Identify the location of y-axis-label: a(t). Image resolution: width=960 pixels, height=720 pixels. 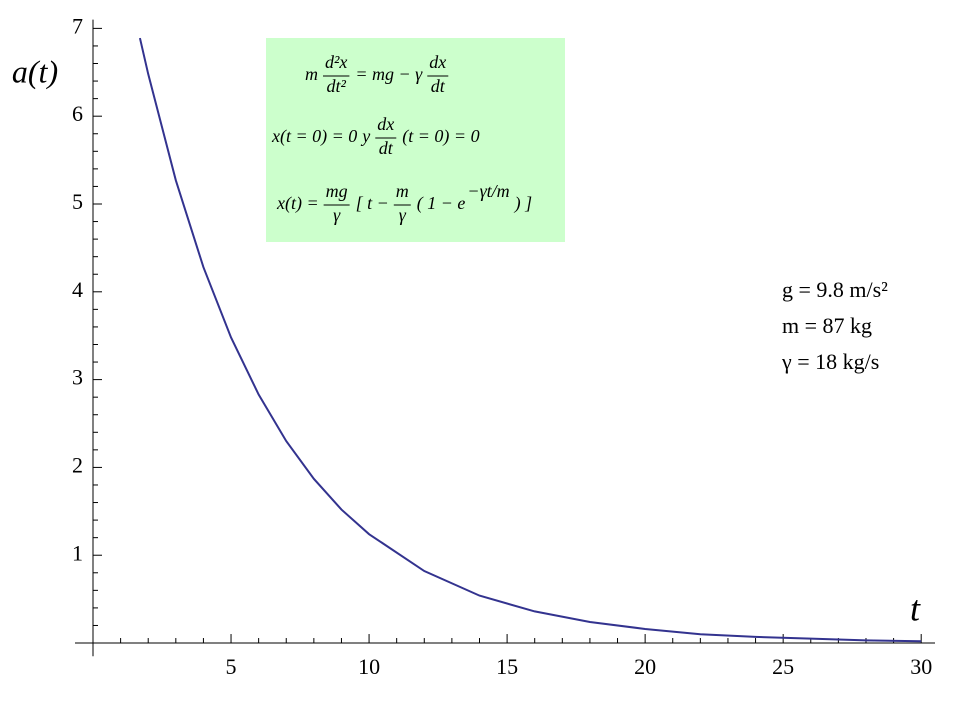
(35, 71).